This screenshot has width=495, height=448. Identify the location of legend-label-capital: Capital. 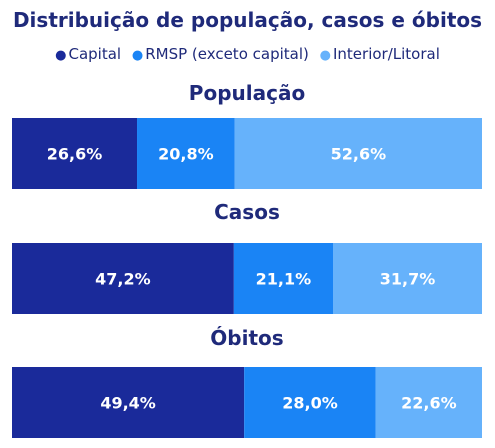
(95, 54).